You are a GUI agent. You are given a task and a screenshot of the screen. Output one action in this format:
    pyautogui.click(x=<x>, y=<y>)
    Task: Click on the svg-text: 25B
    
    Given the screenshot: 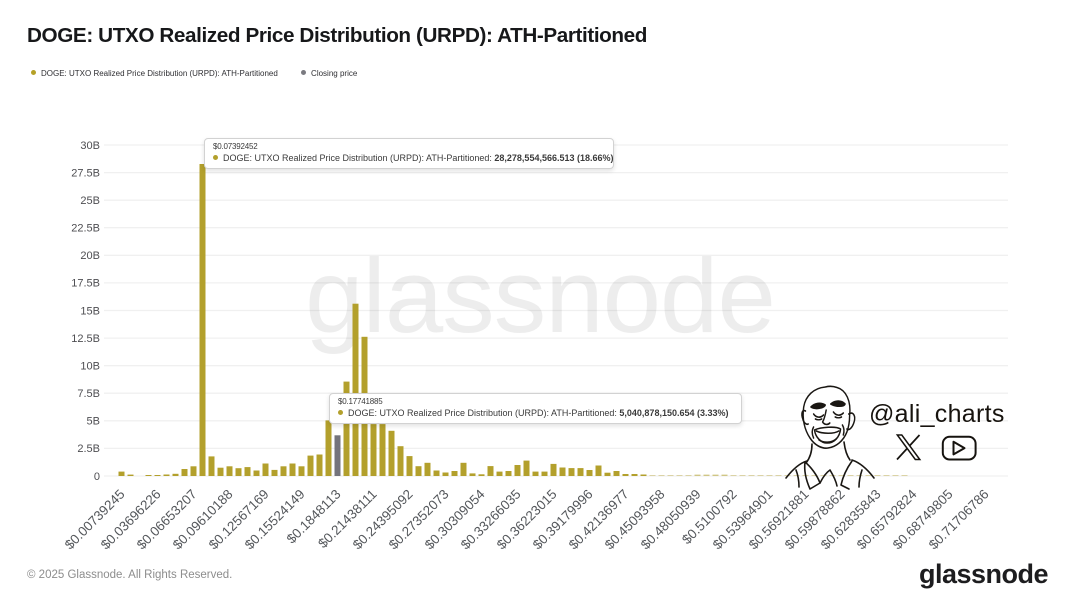 What is the action you would take?
    pyautogui.click(x=90, y=201)
    